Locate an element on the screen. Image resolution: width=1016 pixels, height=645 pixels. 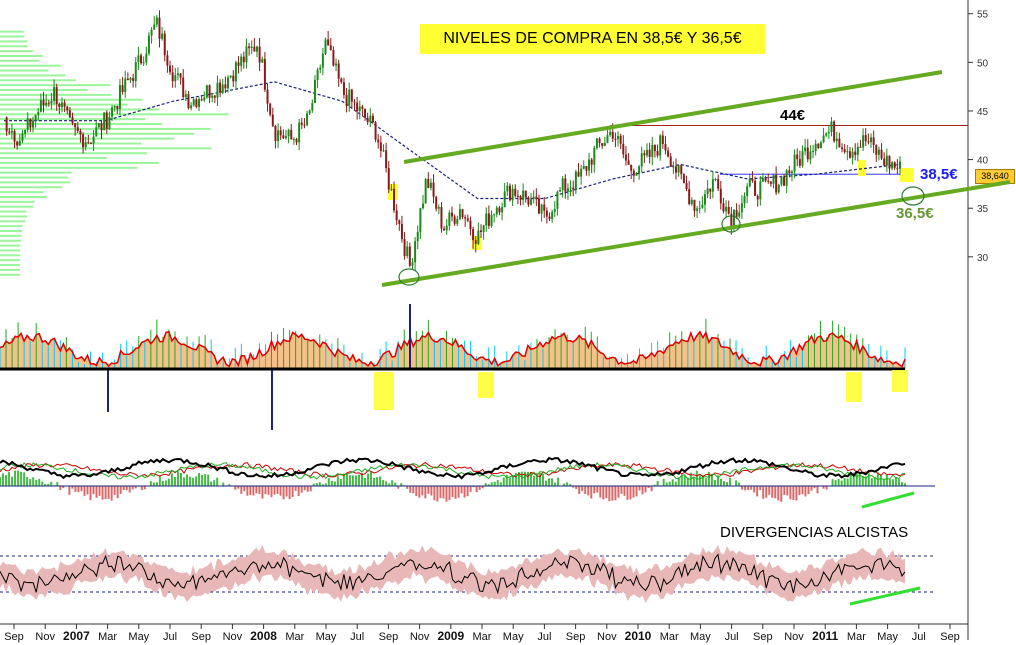
price-axis-label: 50 is located at coordinates (983, 63).